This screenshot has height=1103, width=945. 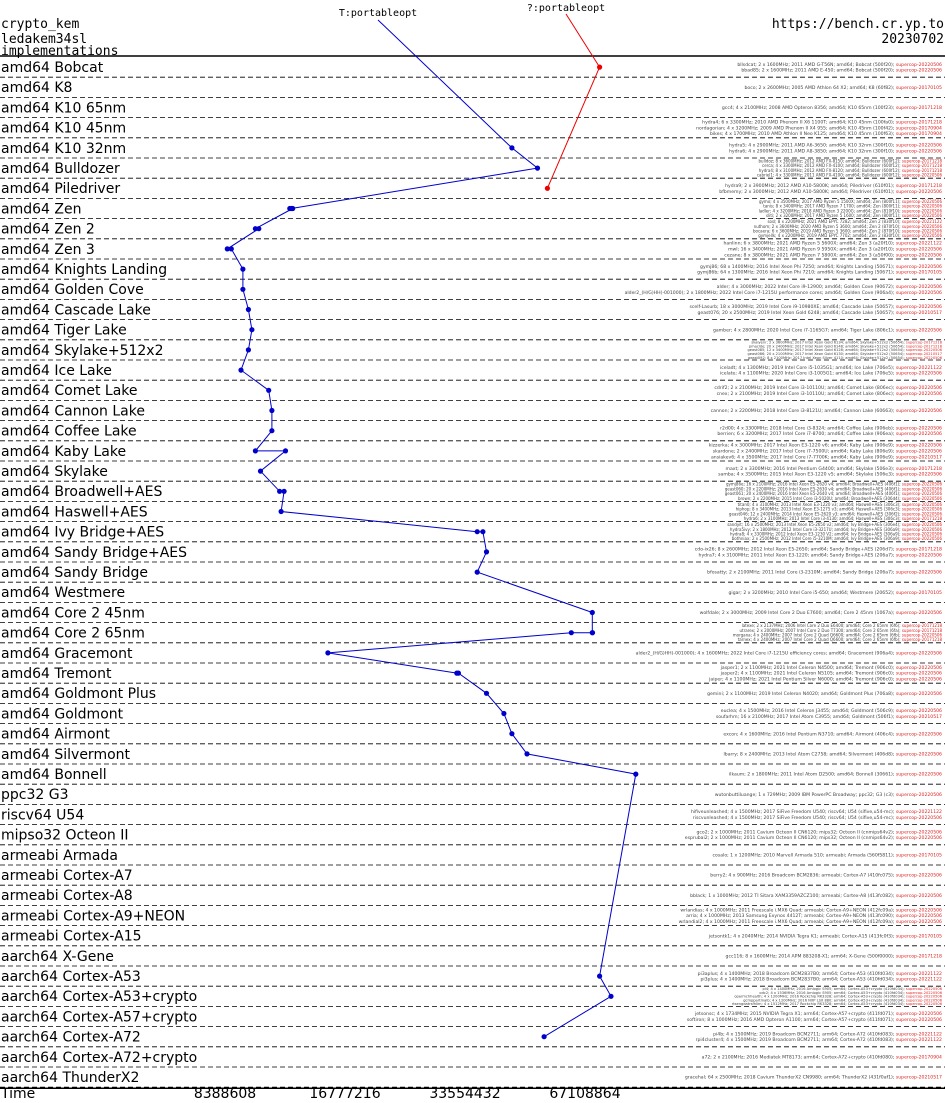 What do you see at coordinates (54, 472) in the screenshot?
I see `row-label: amd64 Skylake` at bounding box center [54, 472].